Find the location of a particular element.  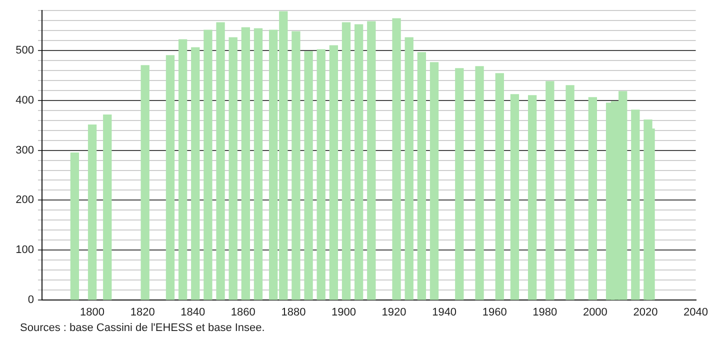

source-note: Sources : base Cassini de l'EHESS et base Insee. is located at coordinates (142, 328).